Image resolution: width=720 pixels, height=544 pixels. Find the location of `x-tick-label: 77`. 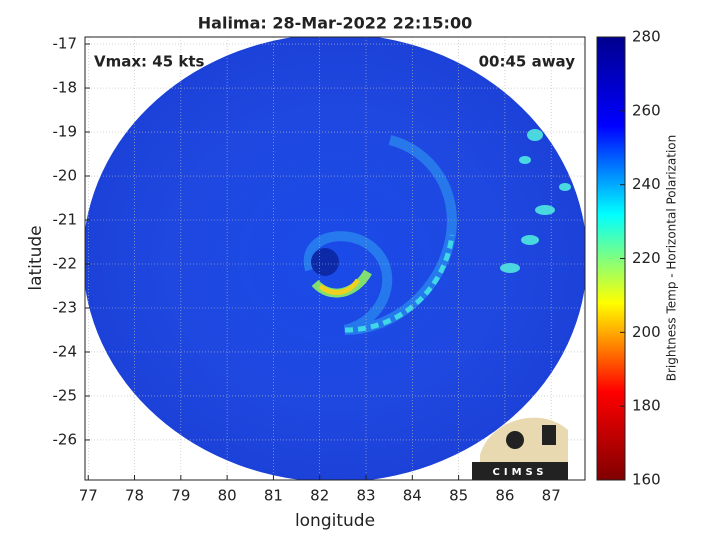

x-tick-label: 77 is located at coordinates (88, 496).